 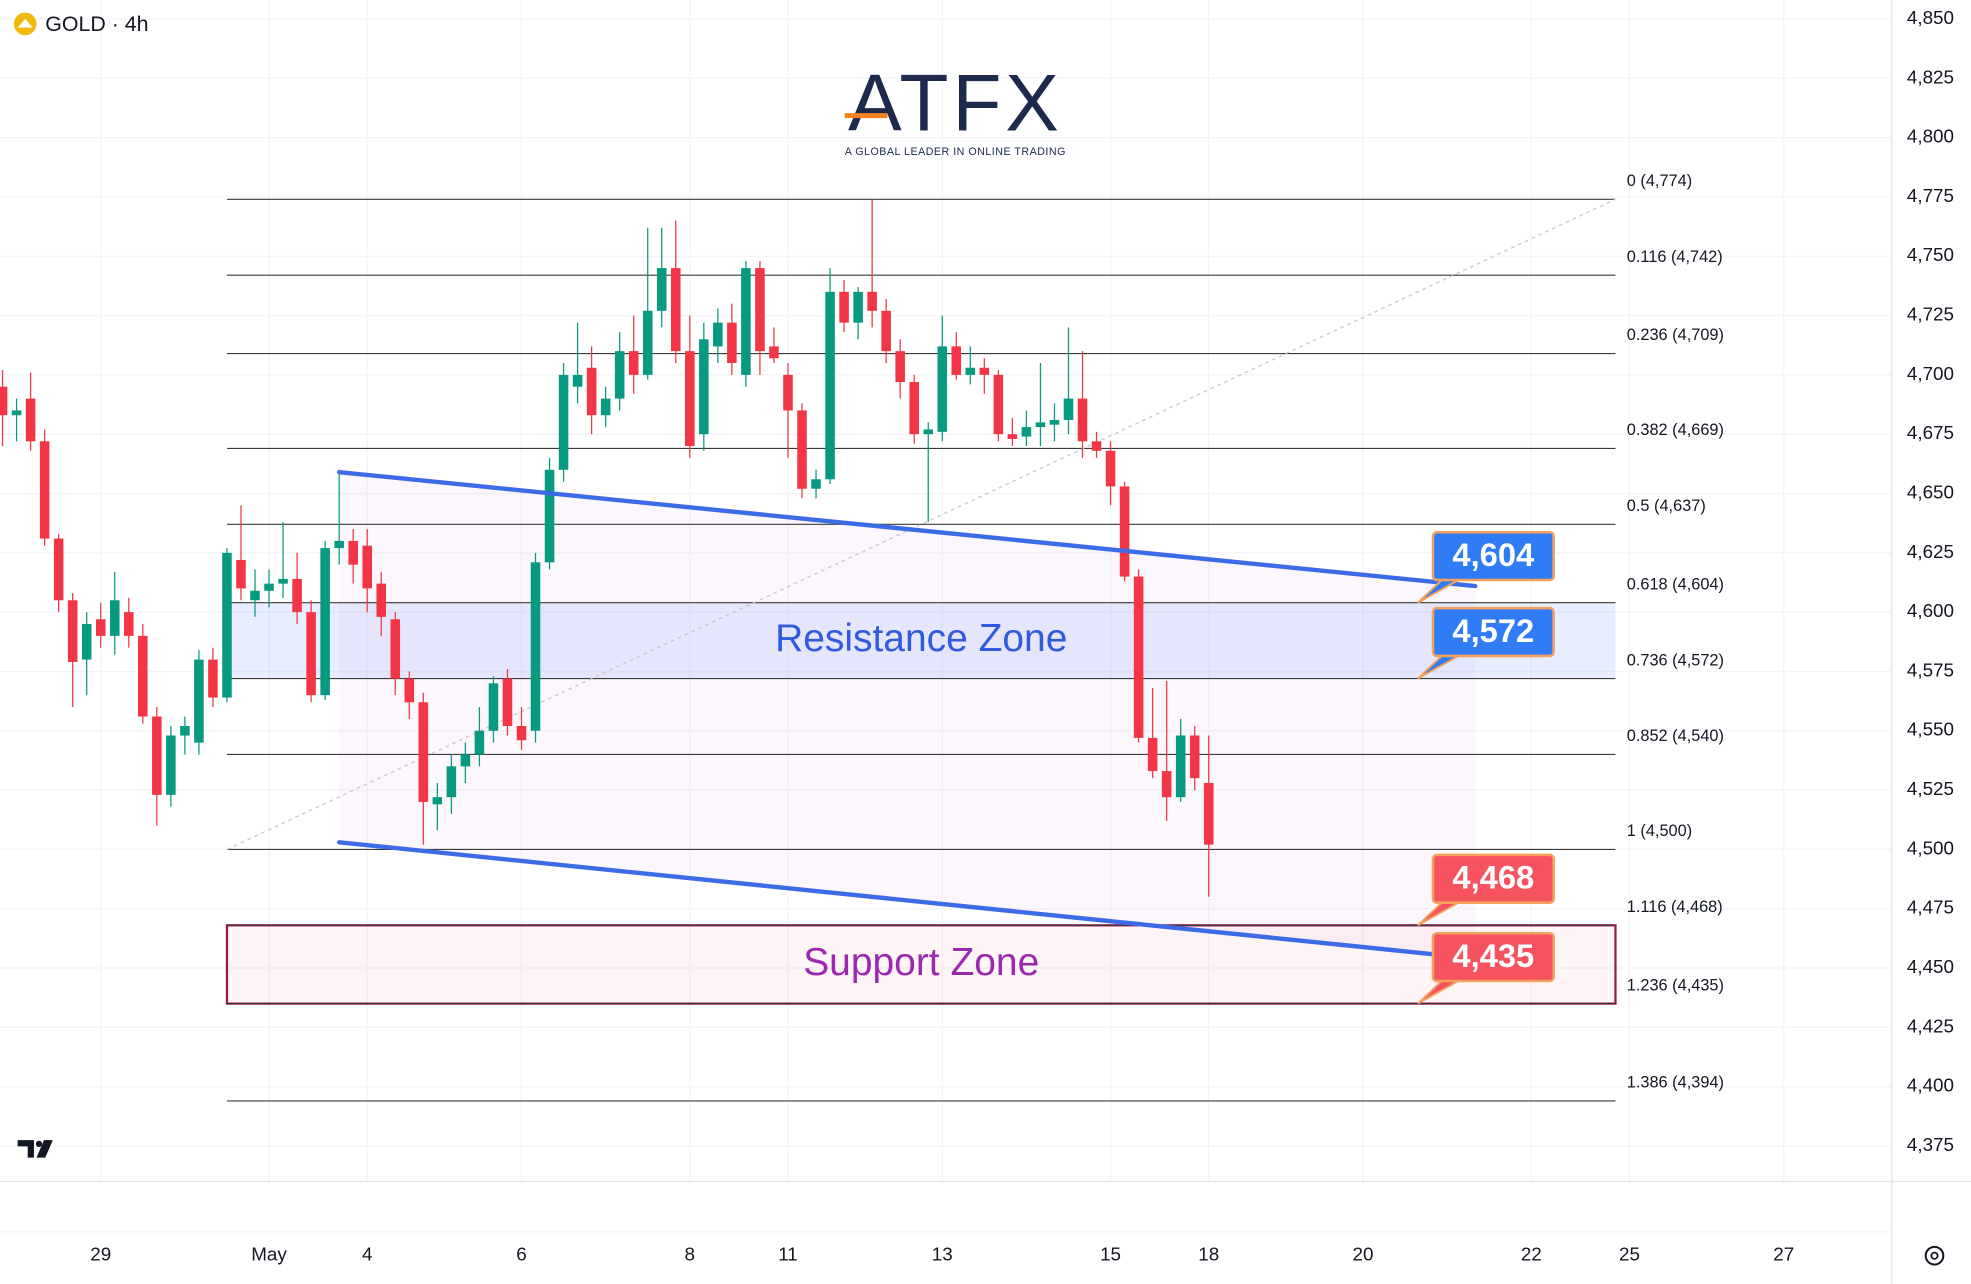 What do you see at coordinates (1666, 506) in the screenshot?
I see `fib-label: 0.5 (4,637)` at bounding box center [1666, 506].